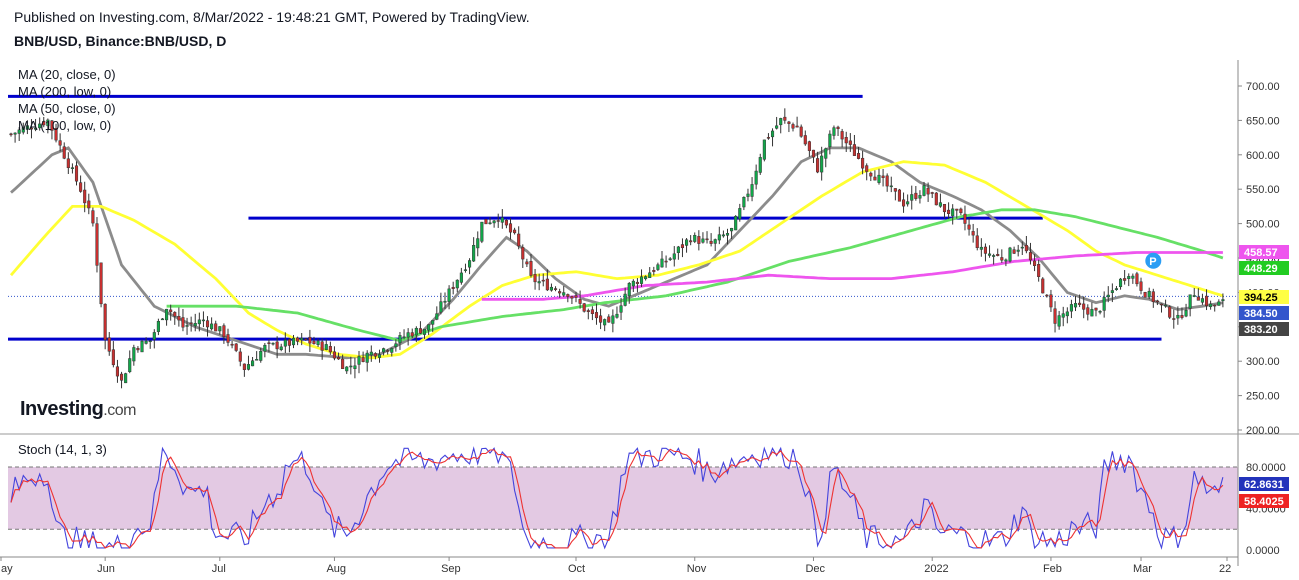  Describe the element at coordinates (1142, 569) in the screenshot. I see `time-tick-label: Mar` at that location.